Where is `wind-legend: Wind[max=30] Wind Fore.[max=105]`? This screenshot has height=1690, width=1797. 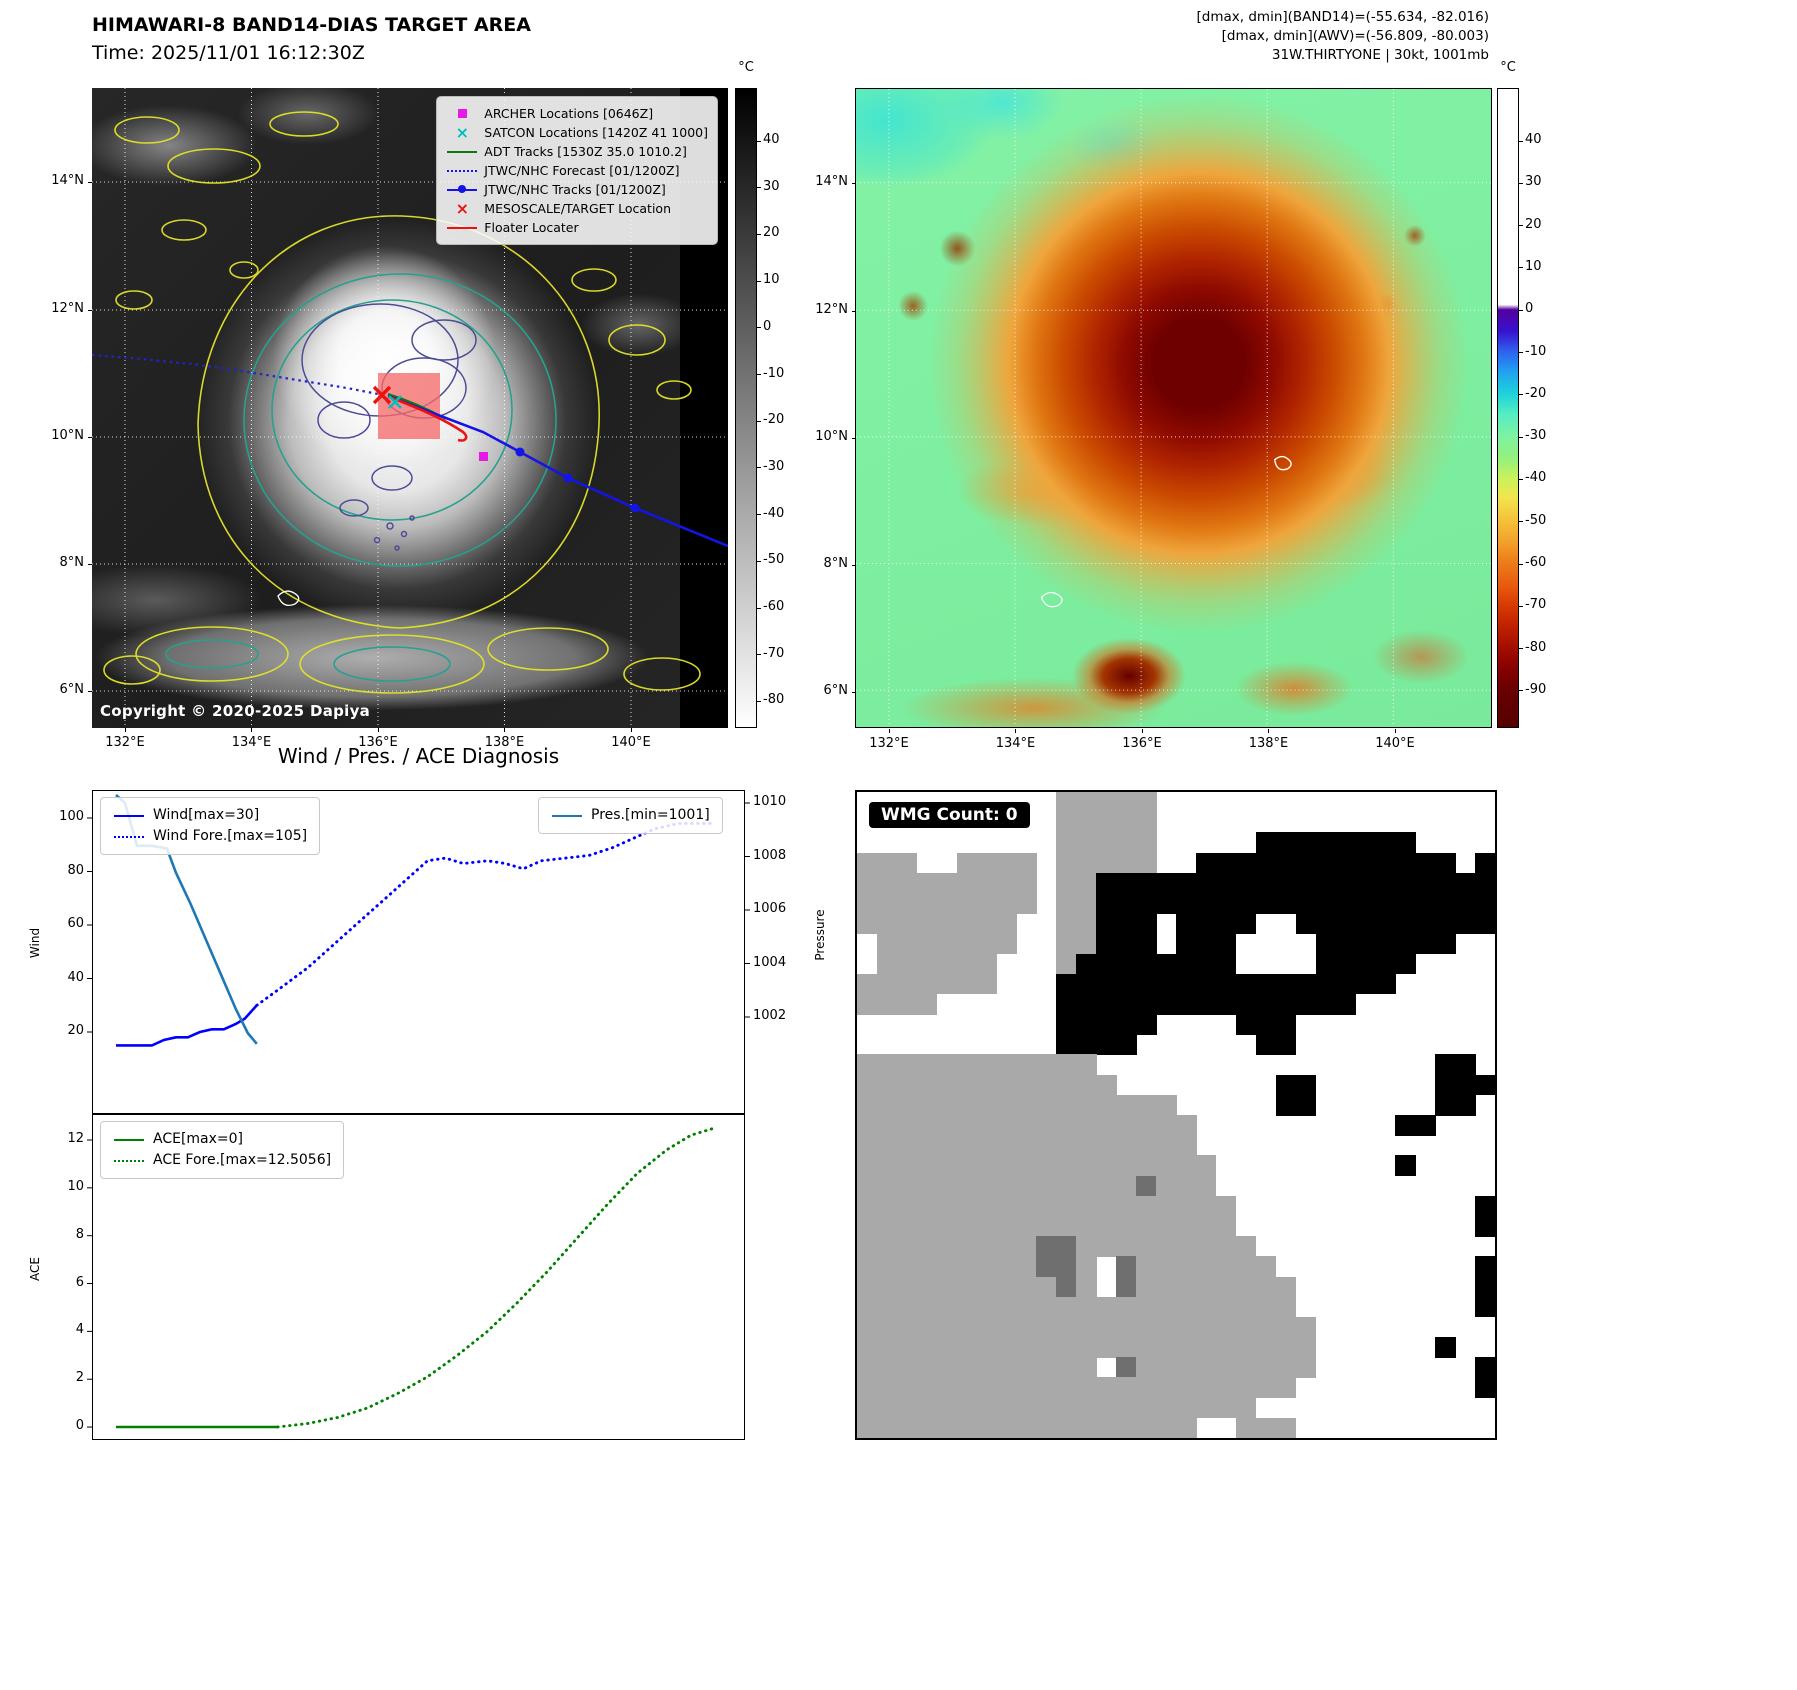 wind-legend: Wind[max=30] Wind Fore.[max=105] is located at coordinates (210, 826).